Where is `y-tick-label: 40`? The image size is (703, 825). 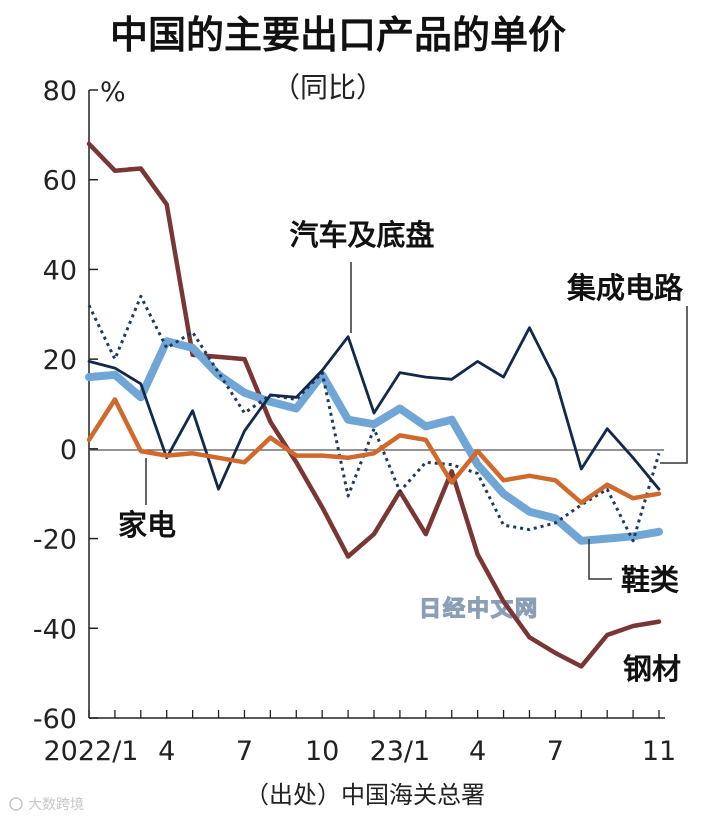 y-tick-label: 40 is located at coordinates (60, 270).